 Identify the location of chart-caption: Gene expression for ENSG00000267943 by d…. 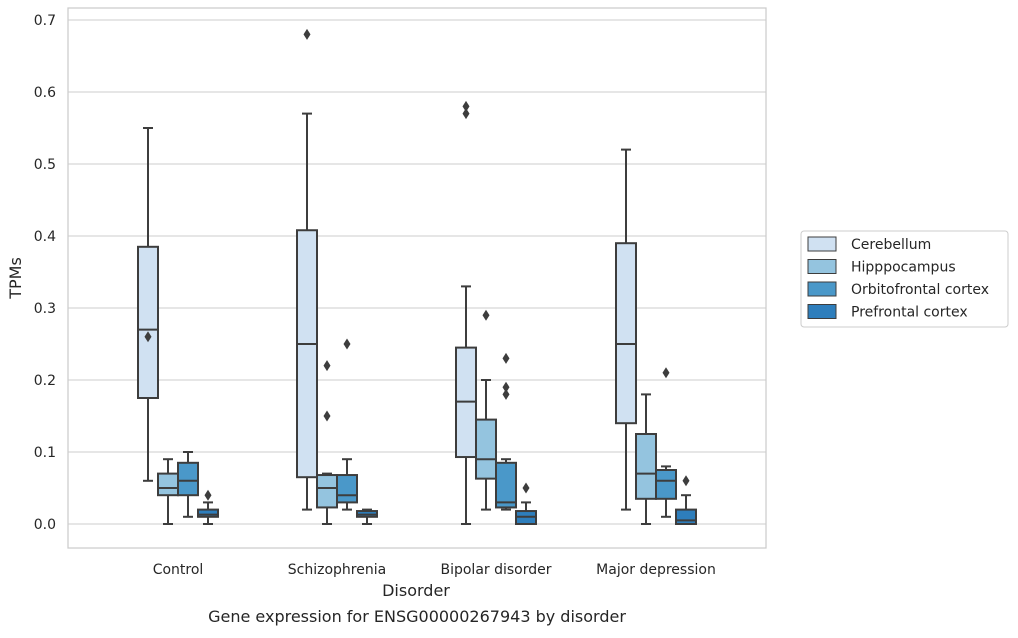
(417, 616).